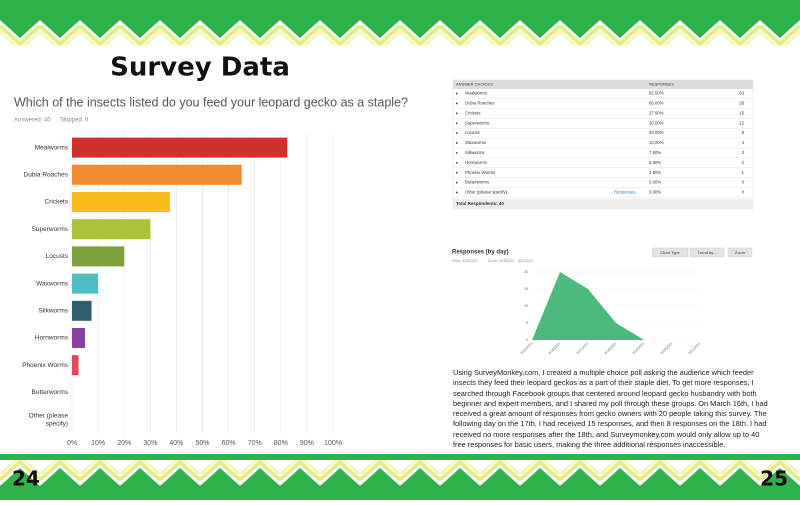 Image resolution: width=800 pixels, height=505 pixels. Describe the element at coordinates (52, 338) in the screenshot. I see `category-label: Hornworms` at that location.